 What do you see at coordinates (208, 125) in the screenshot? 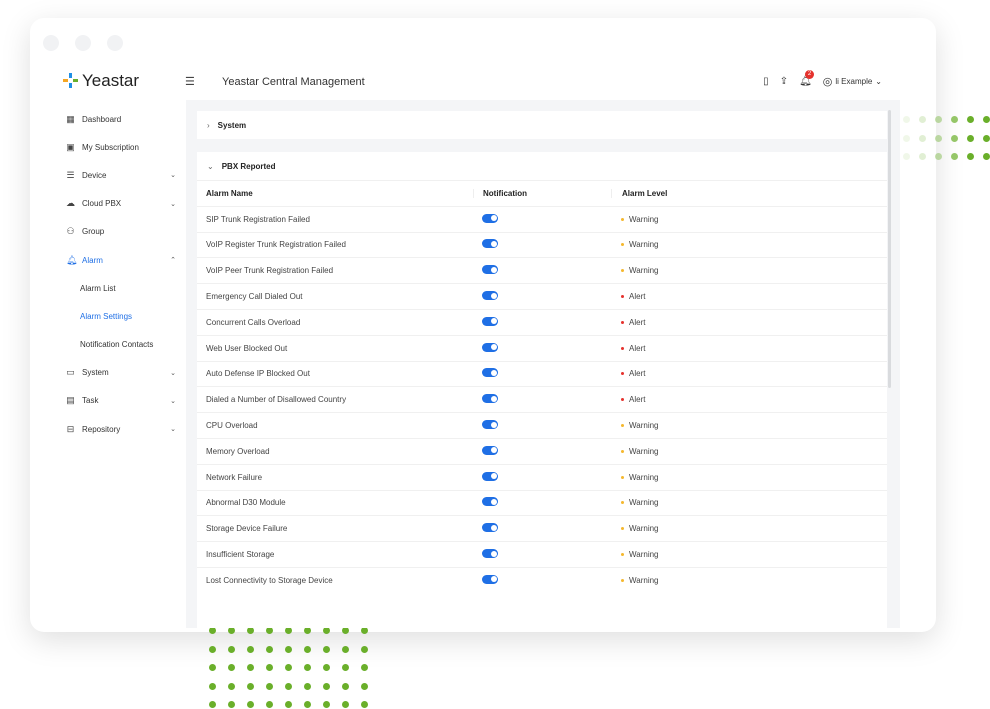
I see `chevron-right-icon: ›` at bounding box center [208, 125].